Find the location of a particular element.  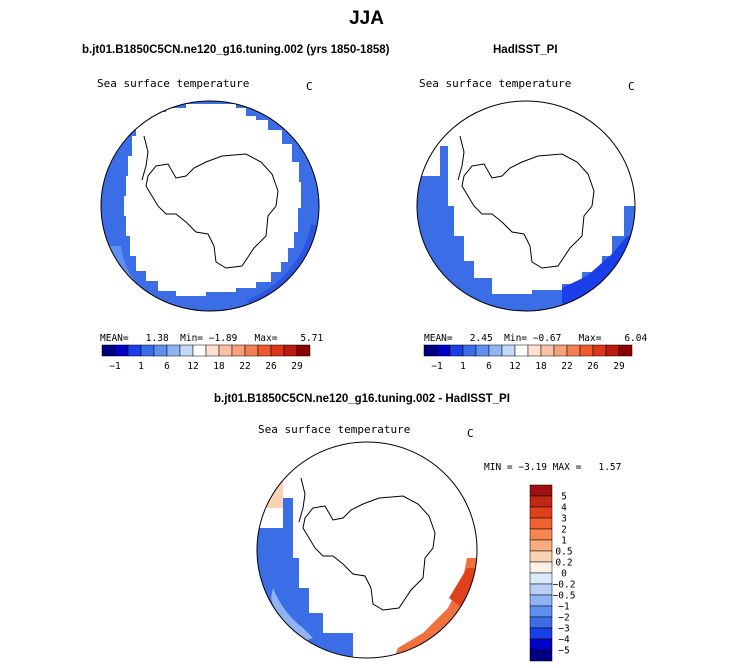

colorbar-label: 1 is located at coordinates (463, 366).